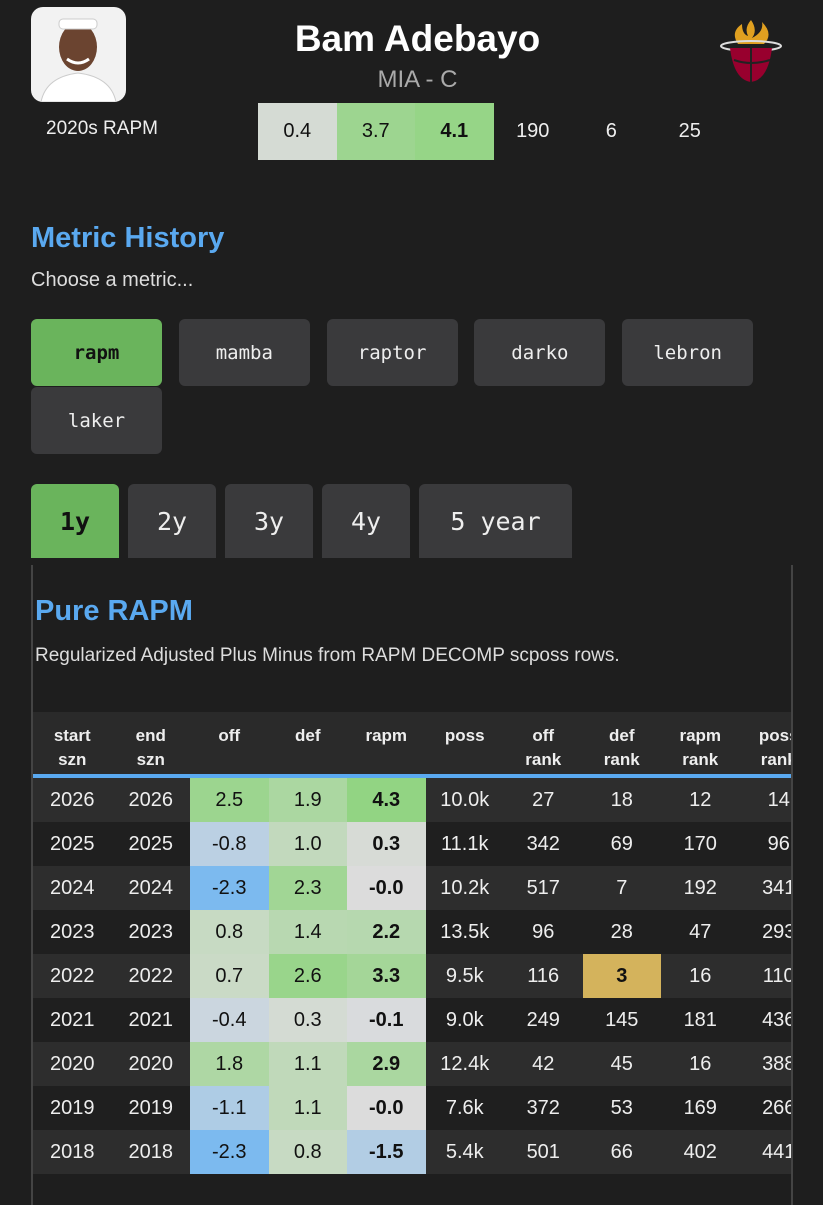  Describe the element at coordinates (540, 352) in the screenshot. I see `metric-button: darko` at that location.